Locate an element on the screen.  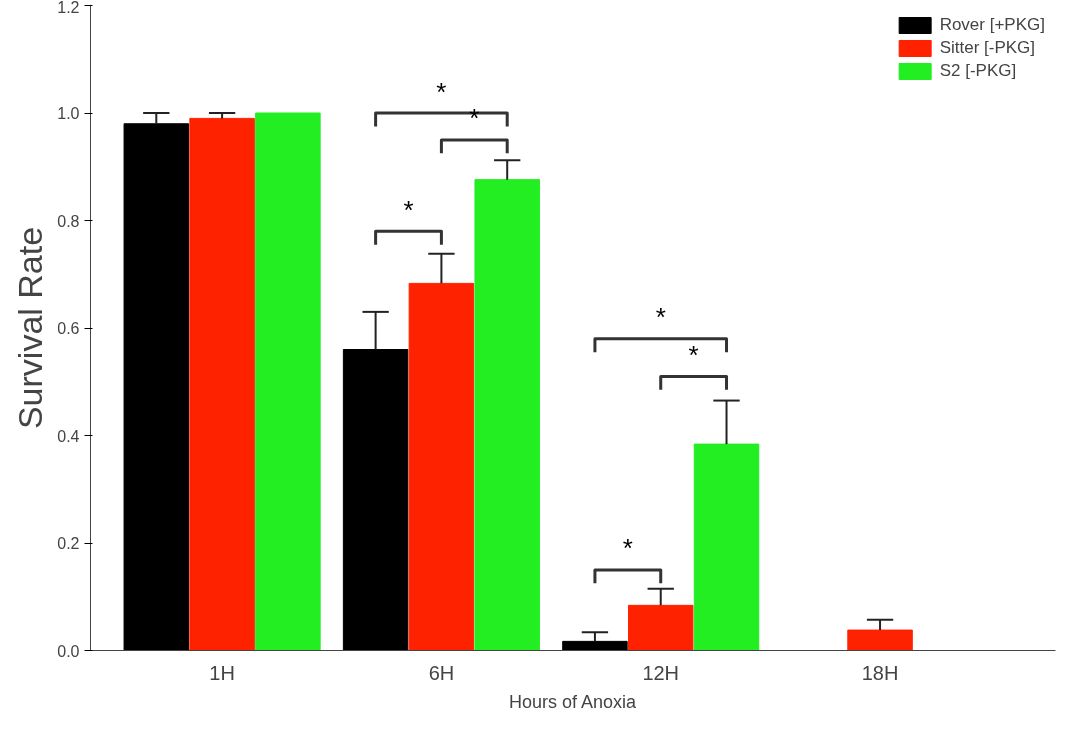
x-tick-label: 1H is located at coordinates (222, 672).